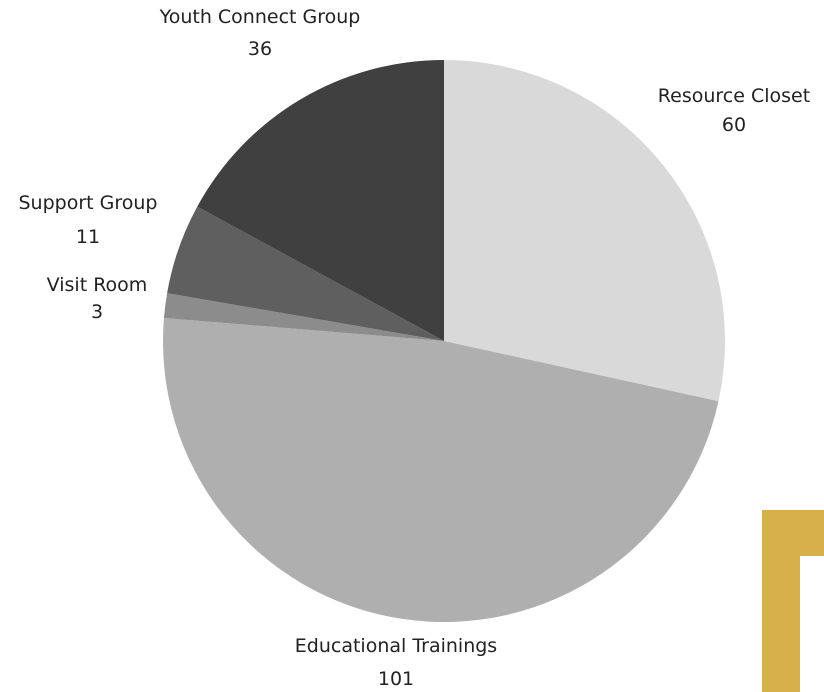  Describe the element at coordinates (320, 200) in the screenshot. I see `pie-slice-youth-connect-group` at that location.